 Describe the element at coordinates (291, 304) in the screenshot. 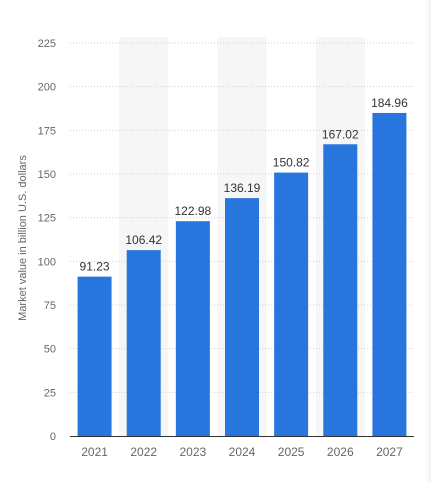

I see `bar-2025` at that location.